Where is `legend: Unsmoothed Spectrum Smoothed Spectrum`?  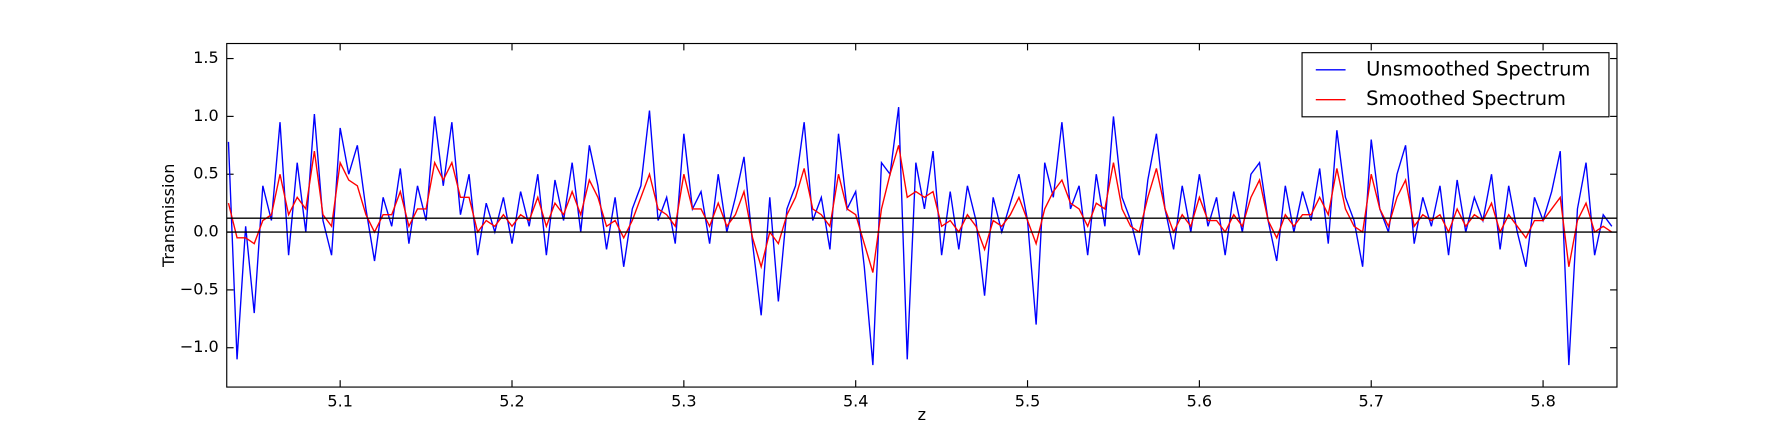
legend: Unsmoothed Spectrum Smoothed Spectrum is located at coordinates (1455, 85).